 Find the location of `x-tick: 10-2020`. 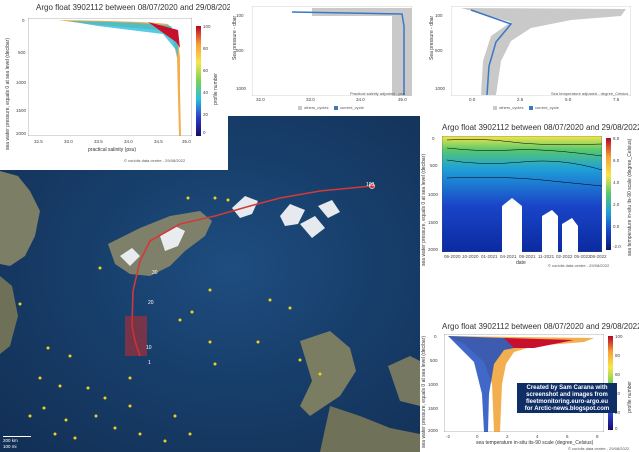

x-tick: 10-2020 is located at coordinates (470, 256).